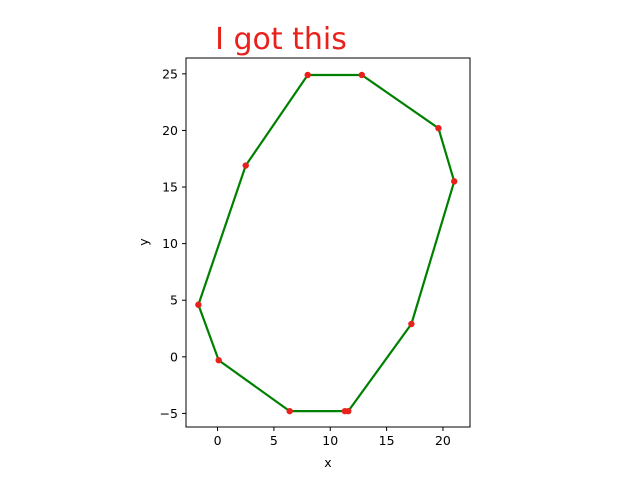 The width and height of the screenshot is (640, 480). I want to click on x-tick-label: 0, so click(218, 440).